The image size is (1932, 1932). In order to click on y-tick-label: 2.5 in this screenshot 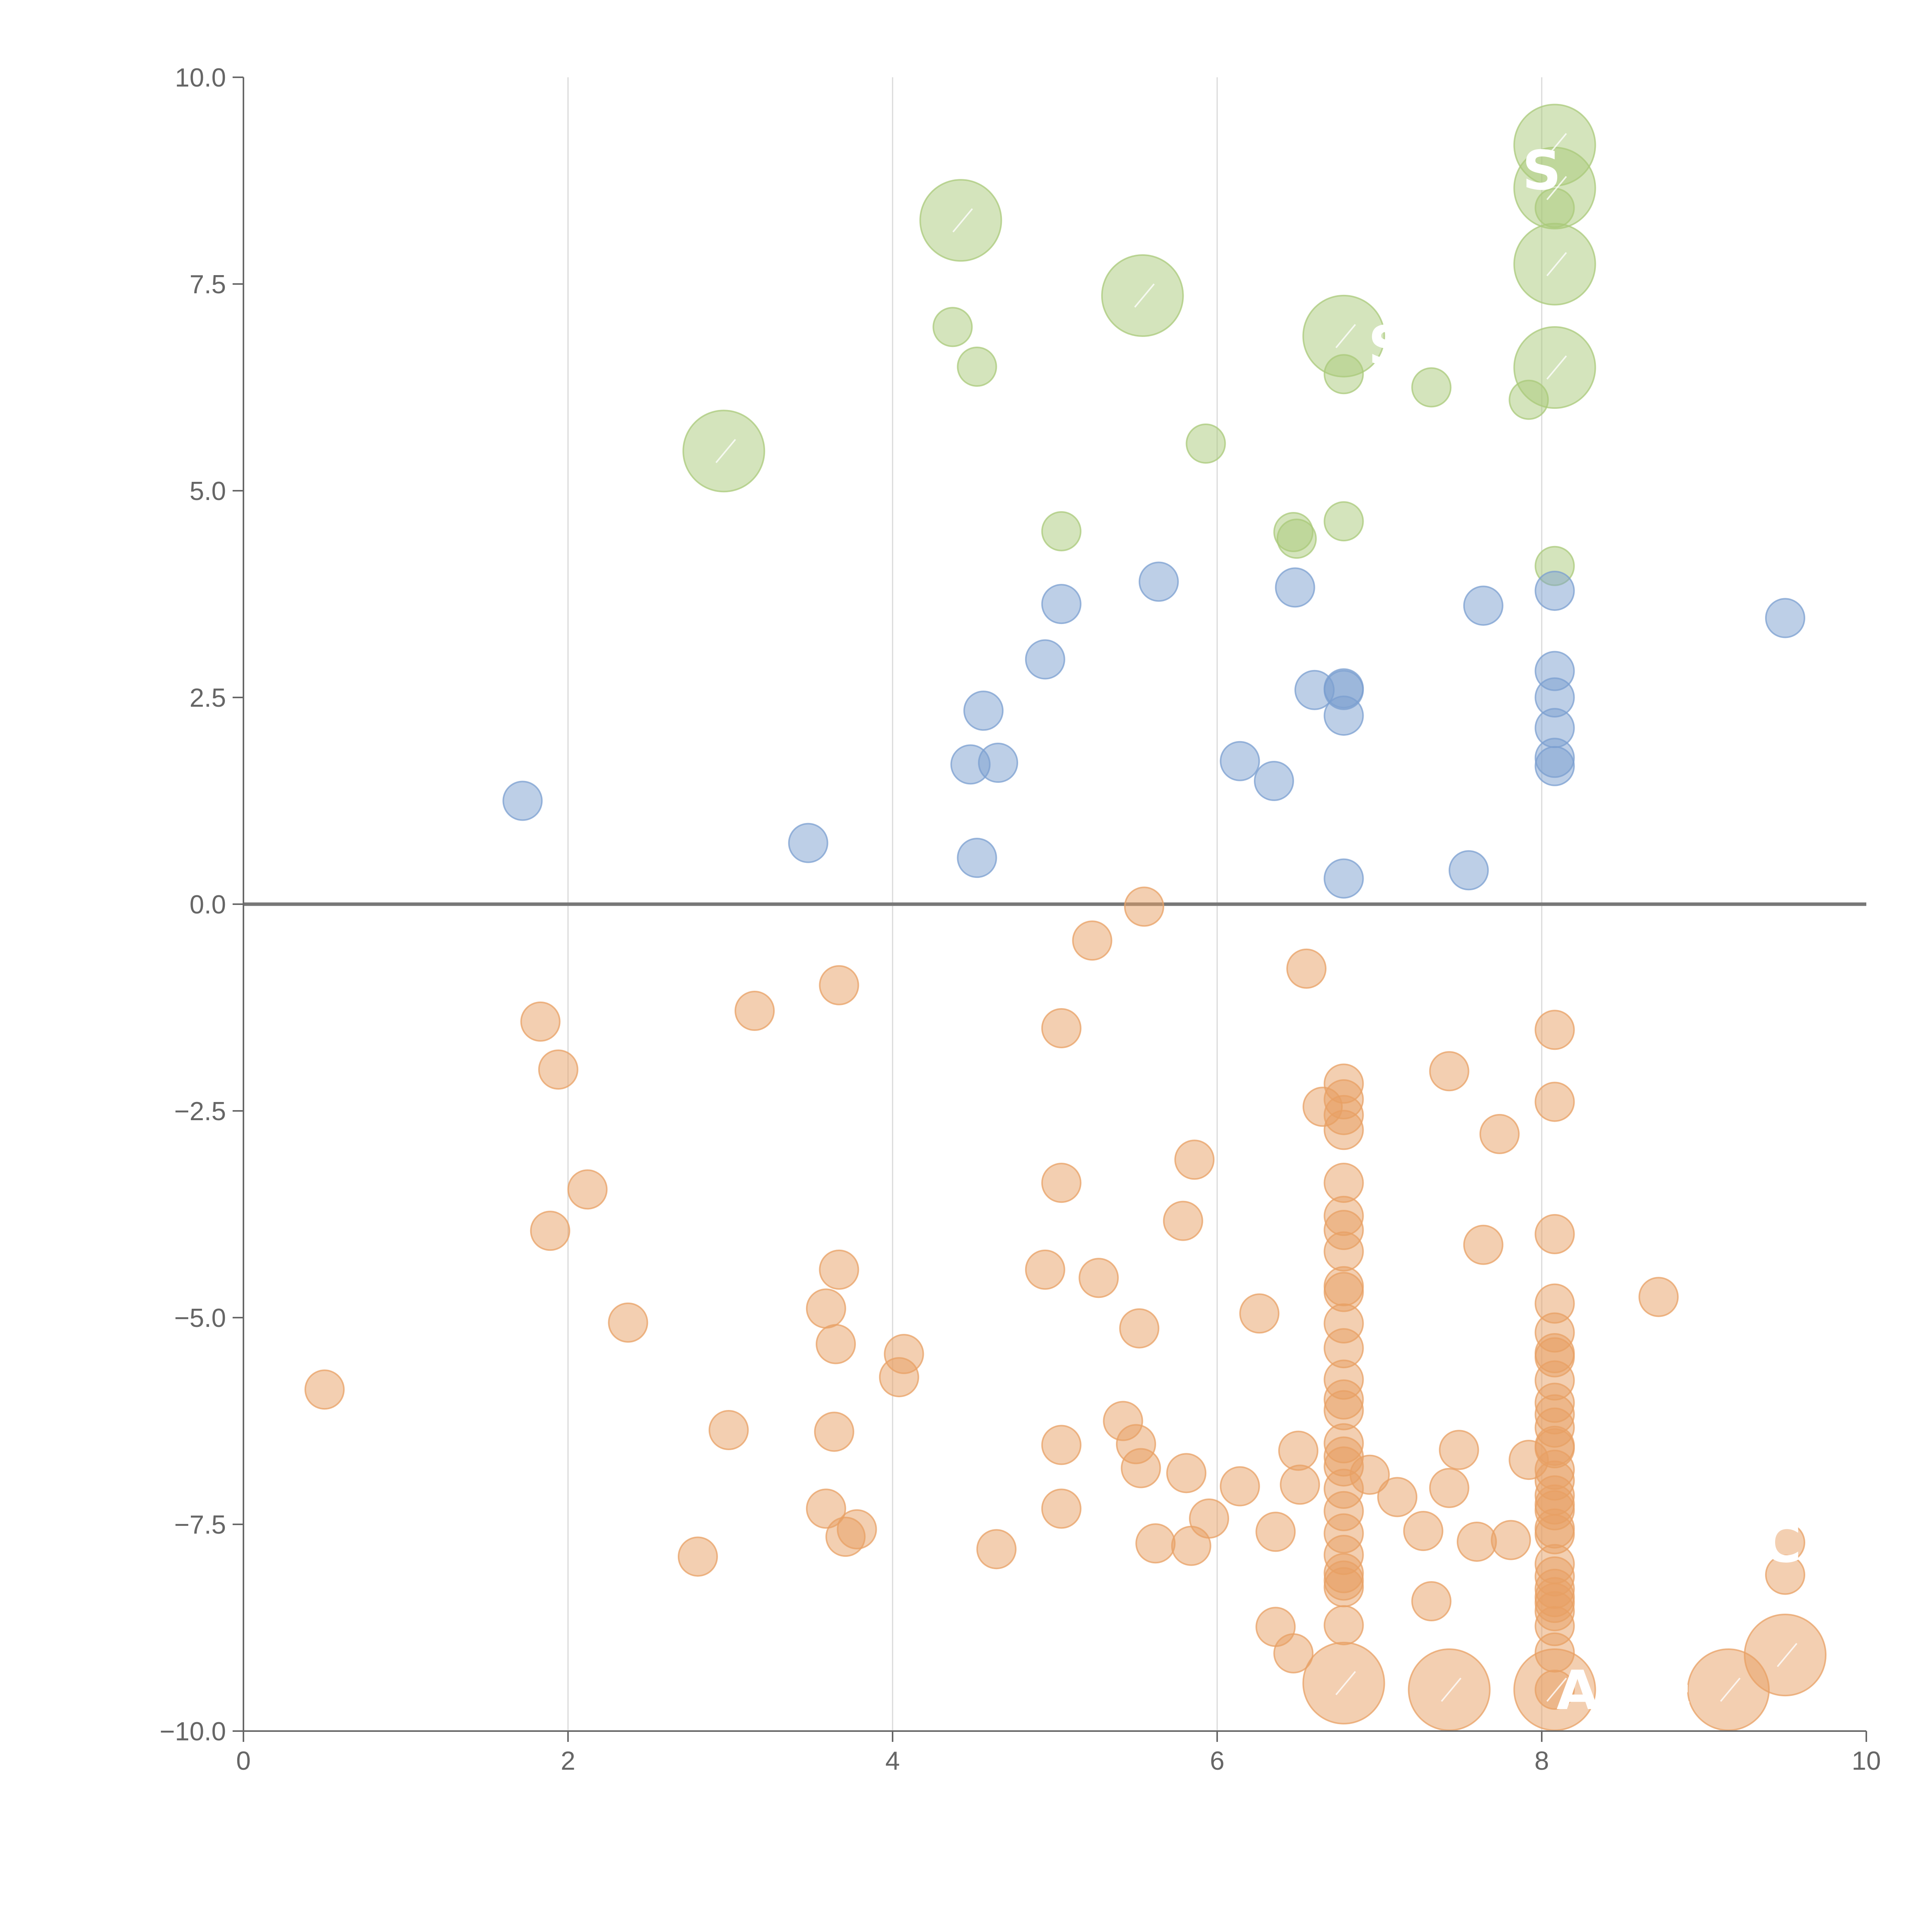, I will do `click(207, 698)`.